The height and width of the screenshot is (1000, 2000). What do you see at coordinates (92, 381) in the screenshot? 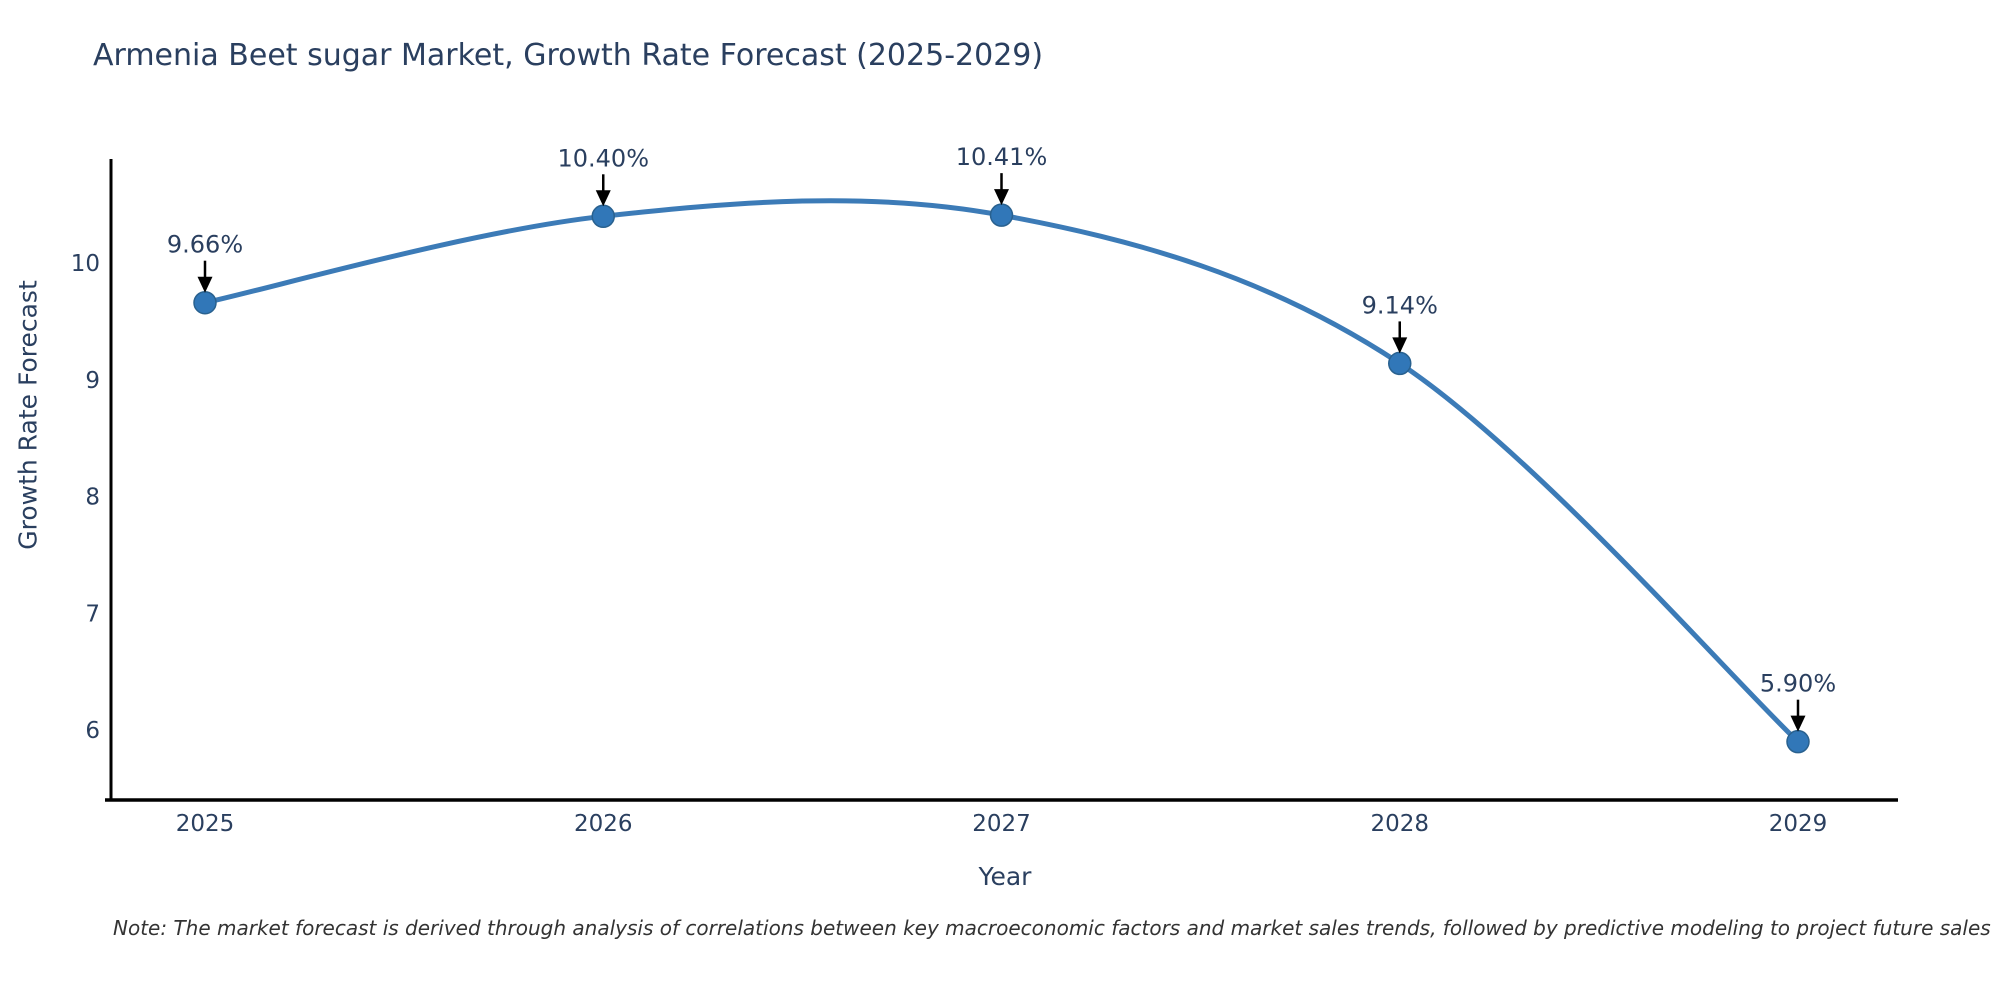
I see `y-tick-label: 9` at bounding box center [92, 381].